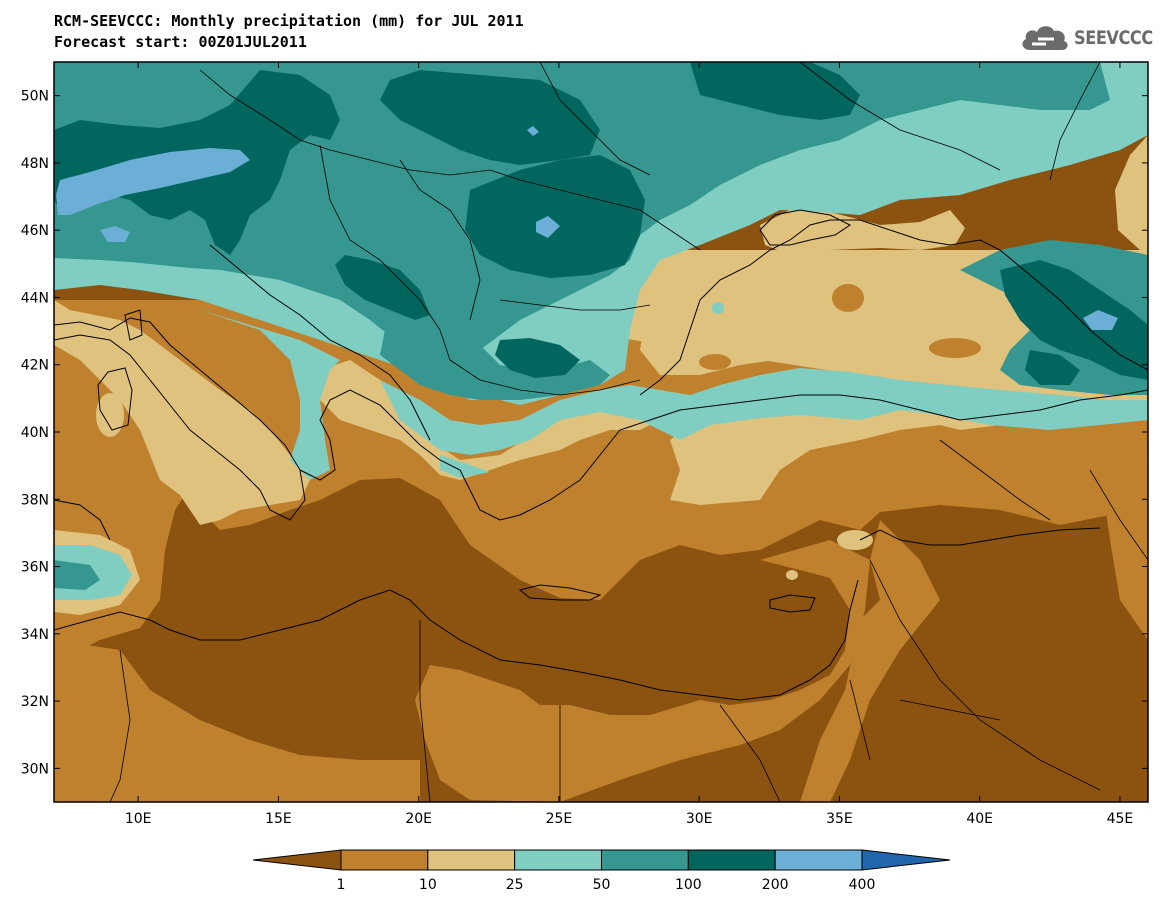 This screenshot has height=907, width=1165. I want to click on lat-label: 32N, so click(35, 702).